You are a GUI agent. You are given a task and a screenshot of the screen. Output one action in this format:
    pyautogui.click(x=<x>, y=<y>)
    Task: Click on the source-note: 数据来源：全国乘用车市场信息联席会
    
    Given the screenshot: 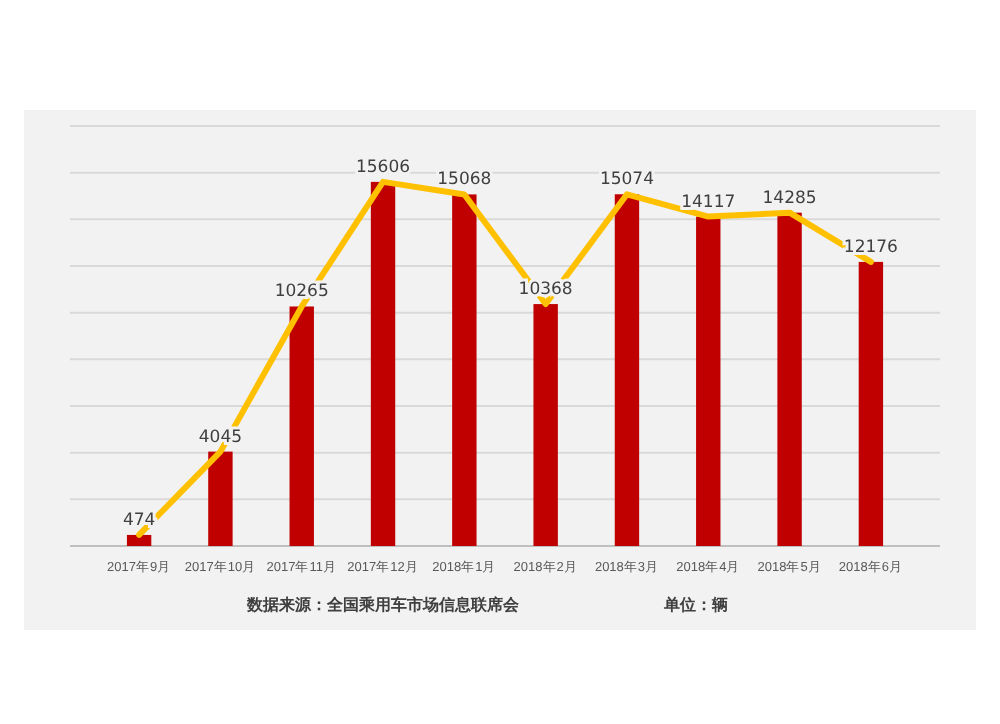 What is the action you would take?
    pyautogui.click(x=383, y=604)
    